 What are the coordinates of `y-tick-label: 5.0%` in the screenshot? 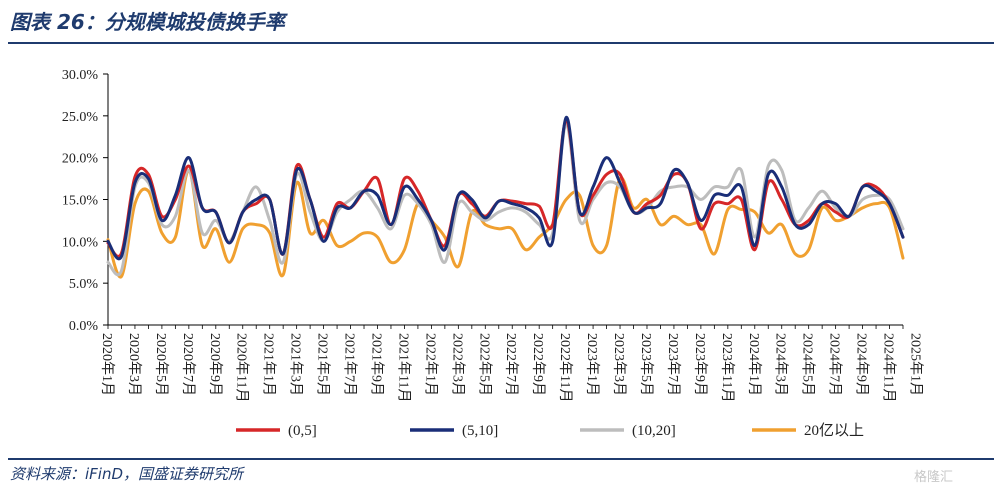 It's located at (84, 284).